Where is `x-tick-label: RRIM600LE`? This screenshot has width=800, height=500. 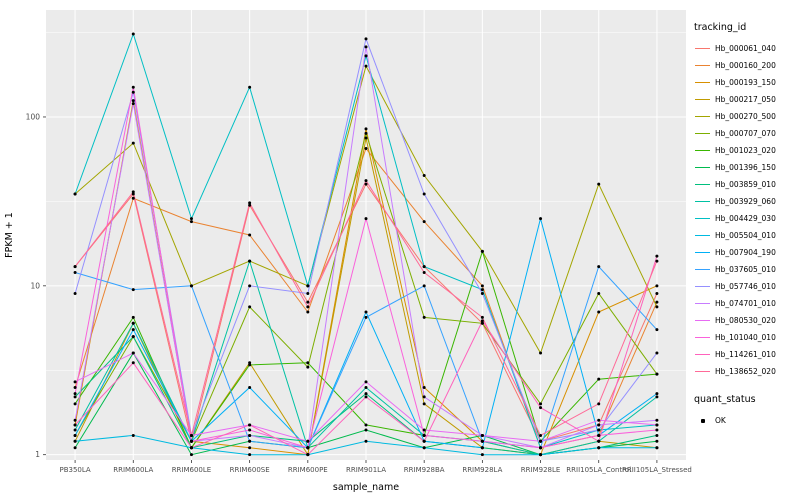 x-tick-label: RRIM600LE is located at coordinates (192, 470).